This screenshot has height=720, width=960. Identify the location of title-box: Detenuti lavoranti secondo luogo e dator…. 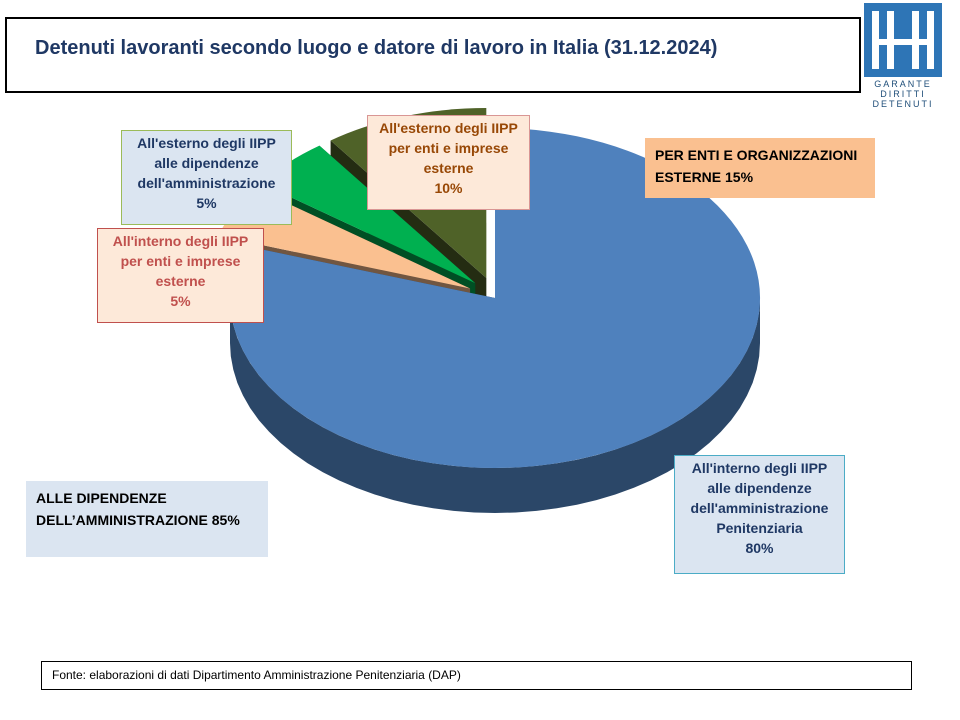
(433, 55).